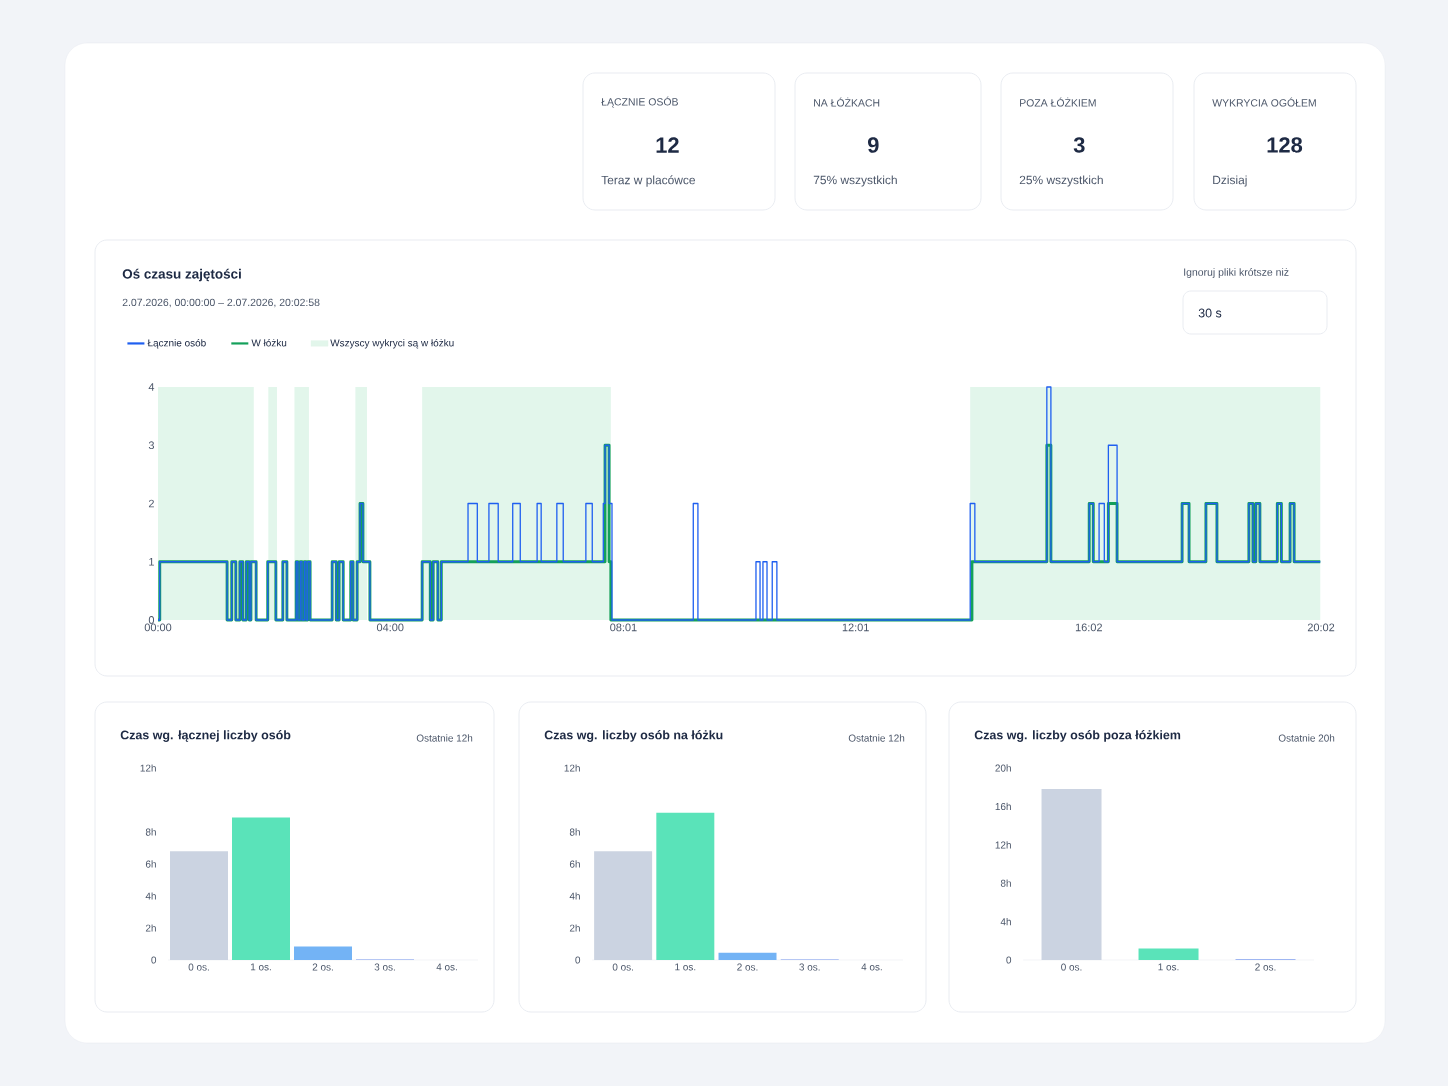 This screenshot has width=1448, height=1086. What do you see at coordinates (1058, 102) in the screenshot?
I see `text: POZA ŁÓŻKIEM` at bounding box center [1058, 102].